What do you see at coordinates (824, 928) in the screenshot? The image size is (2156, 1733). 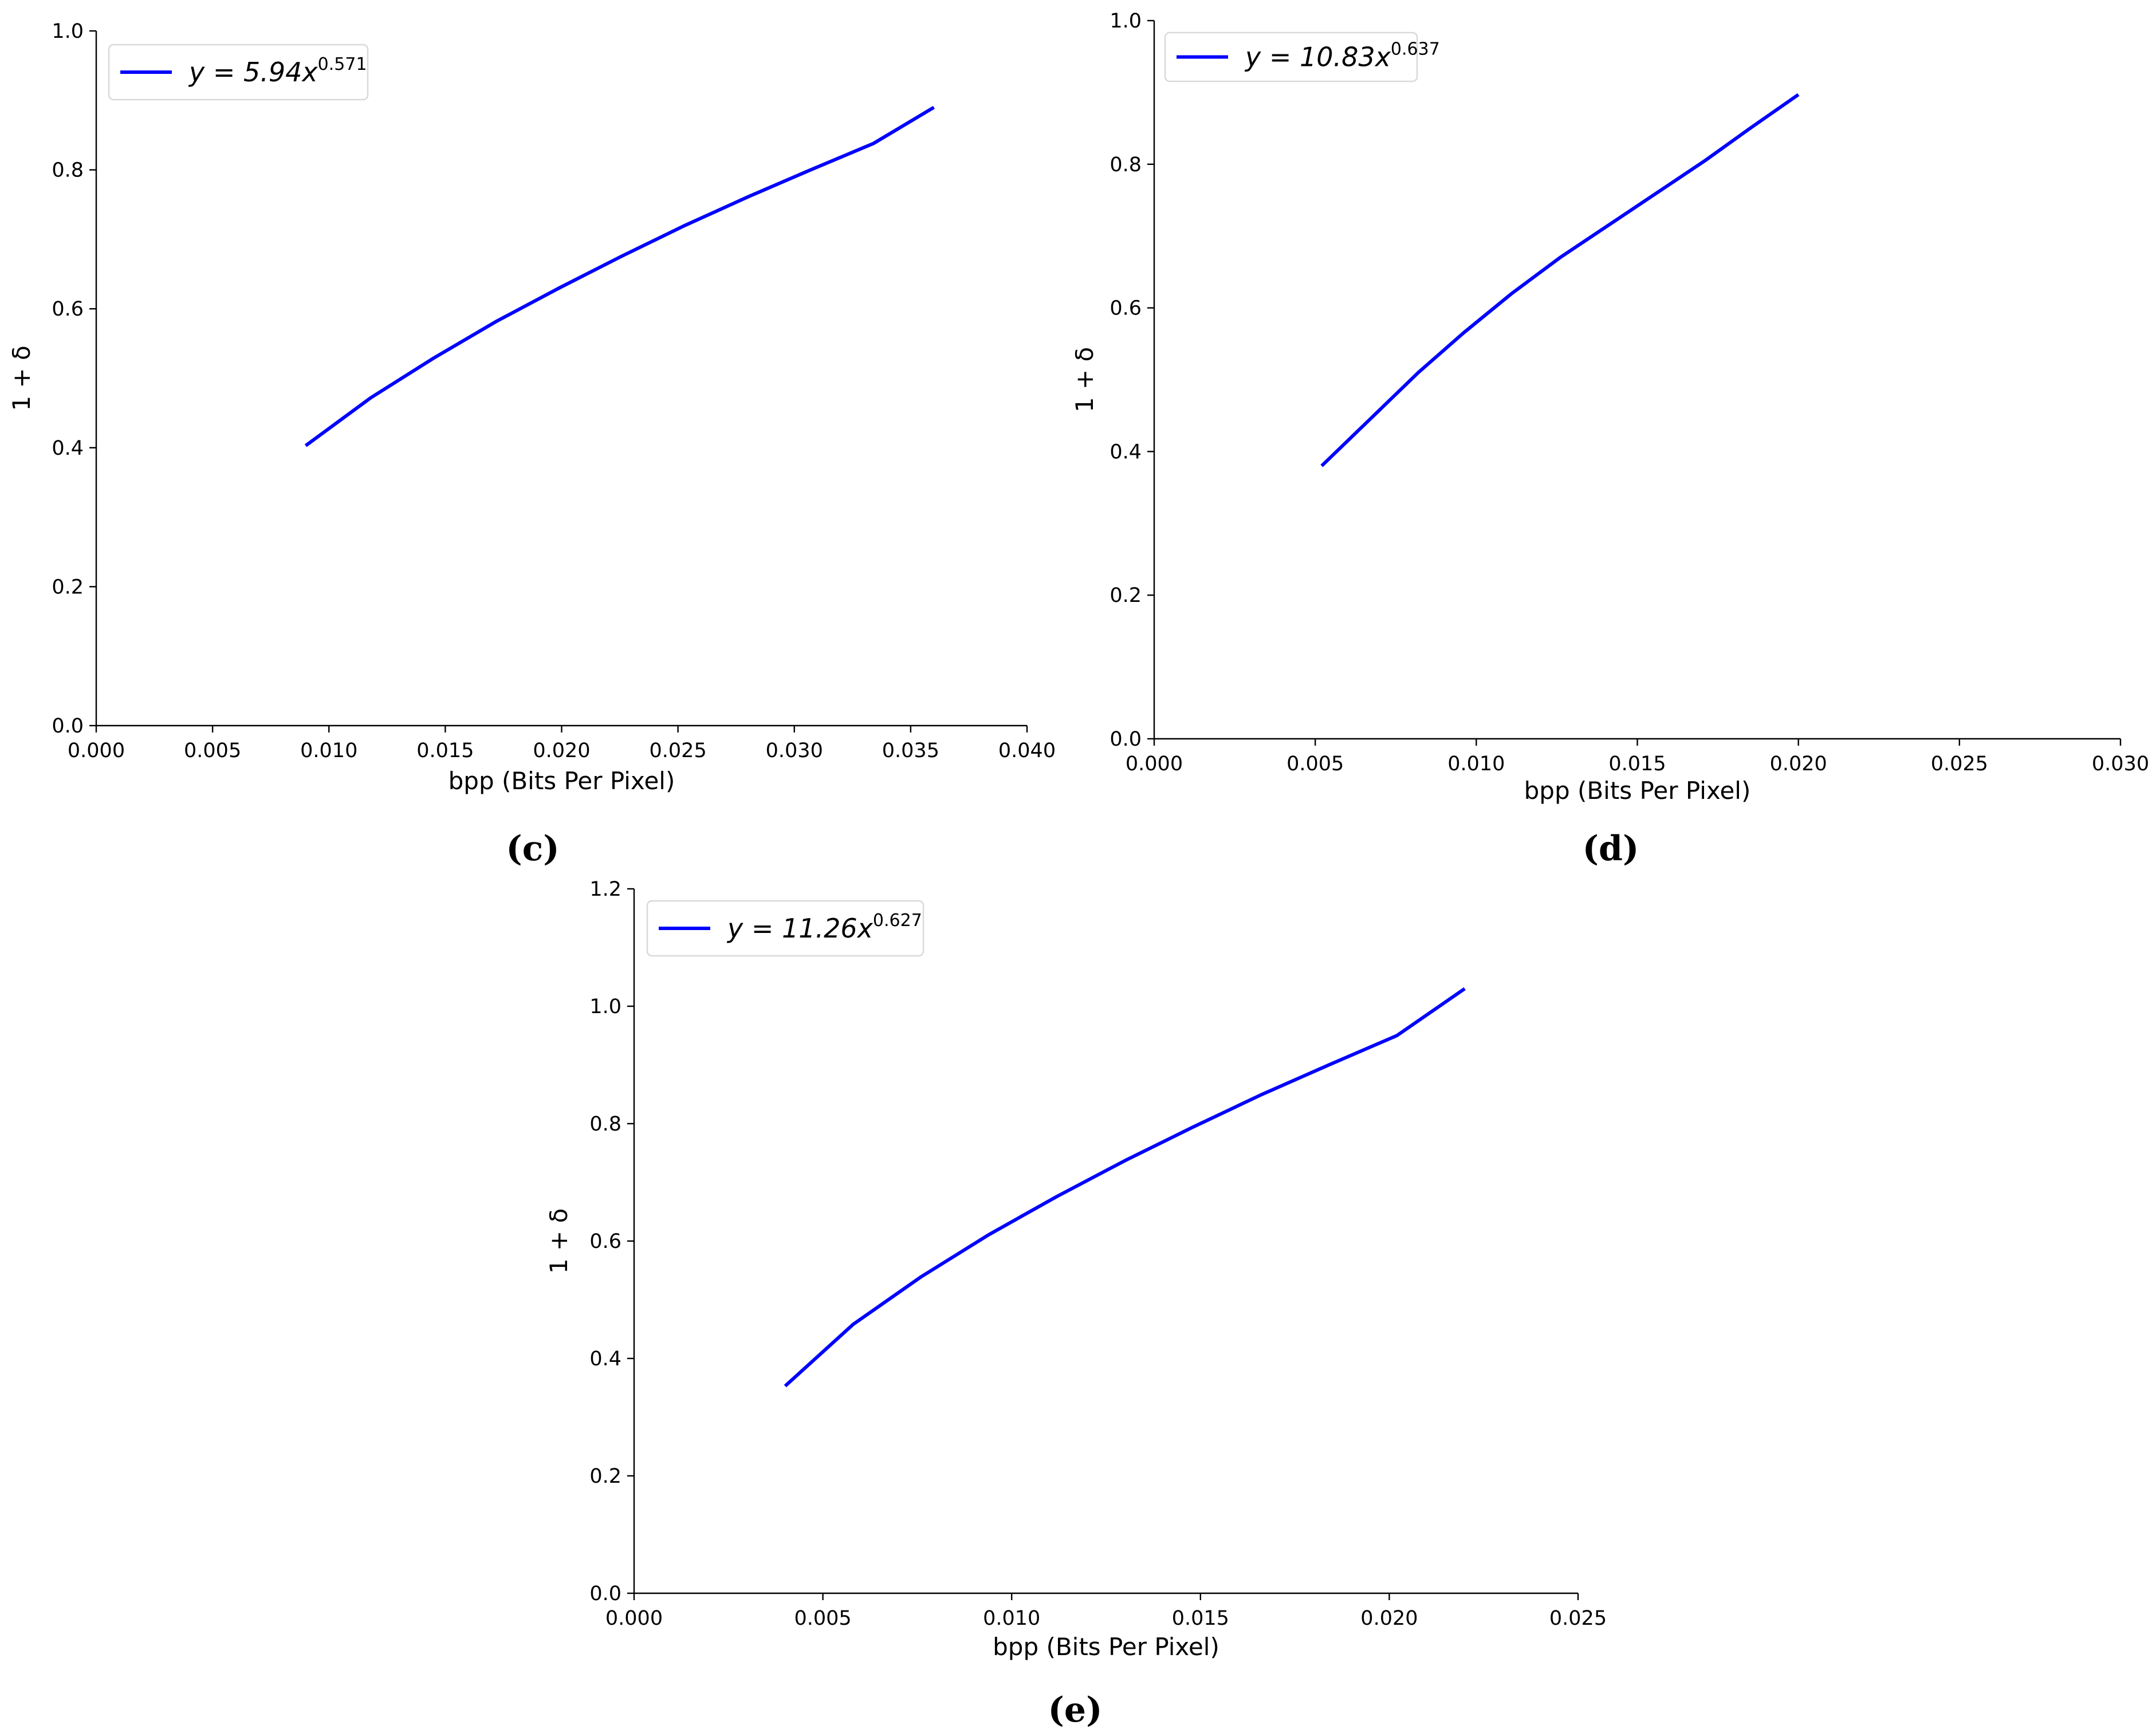 I see `legend-entry: y = 11.26x0.627` at bounding box center [824, 928].